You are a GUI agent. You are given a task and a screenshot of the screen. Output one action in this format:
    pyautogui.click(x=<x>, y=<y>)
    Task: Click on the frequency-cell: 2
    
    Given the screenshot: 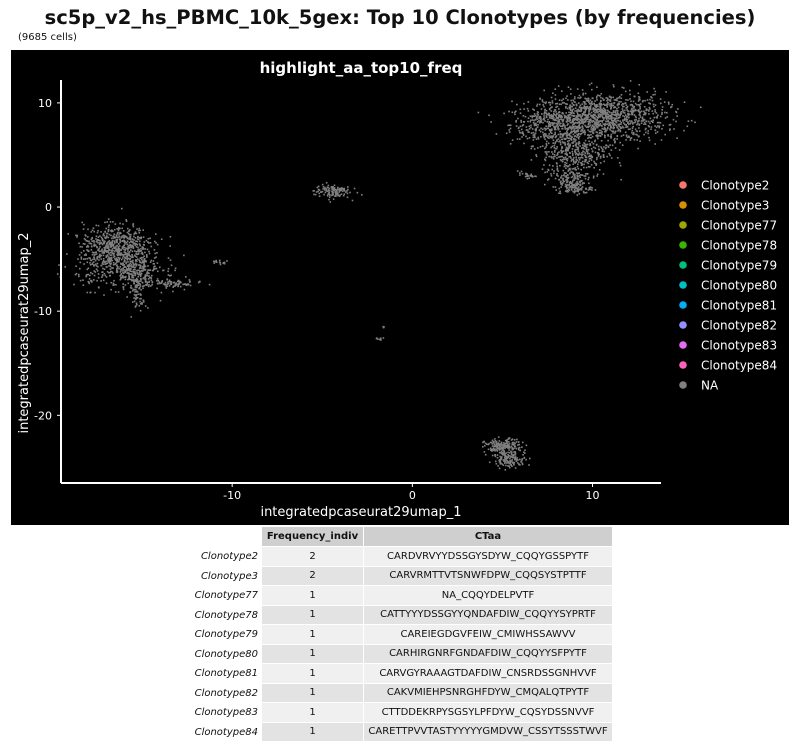 What is the action you would take?
    pyautogui.click(x=312, y=556)
    